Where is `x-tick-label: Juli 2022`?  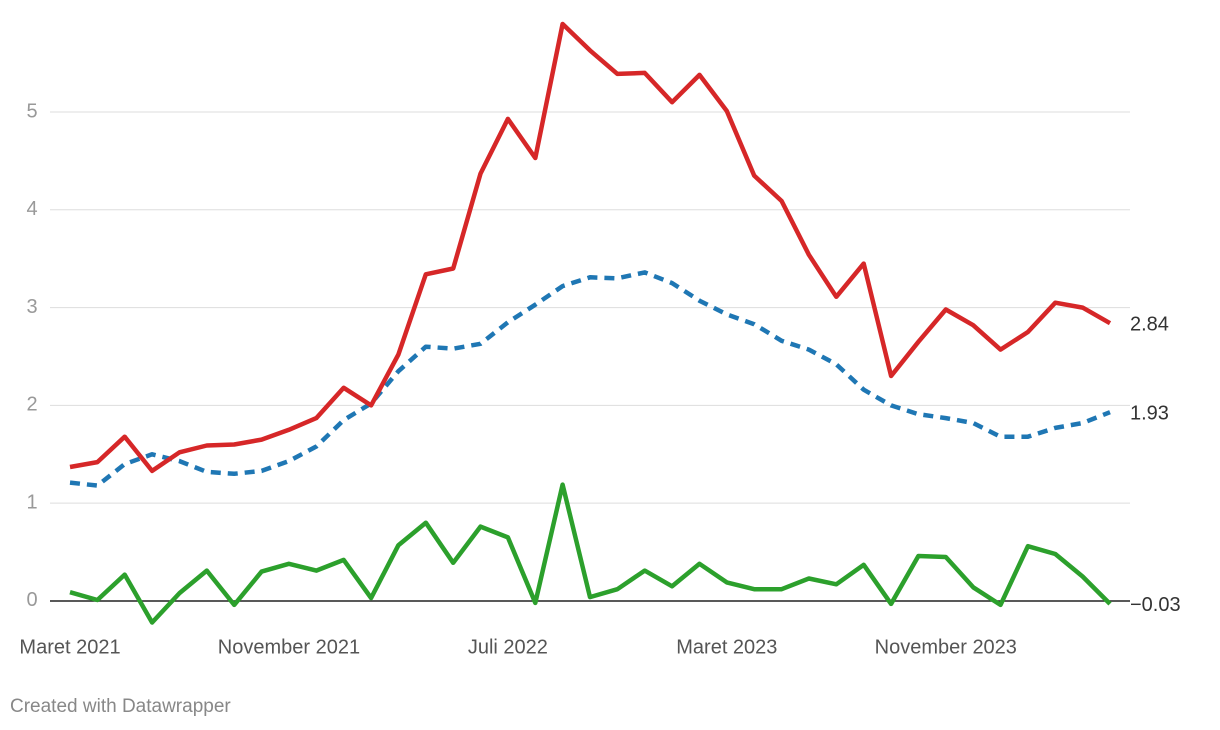 x-tick-label: Juli 2022 is located at coordinates (508, 647).